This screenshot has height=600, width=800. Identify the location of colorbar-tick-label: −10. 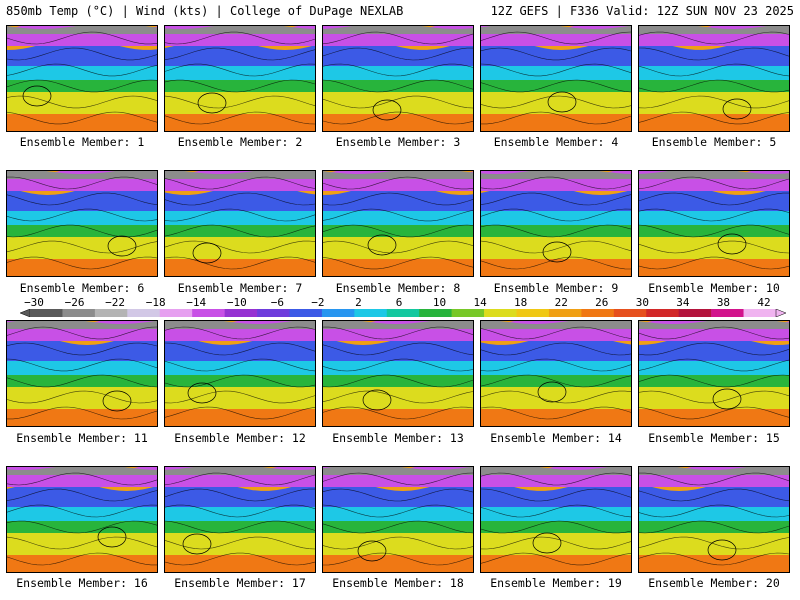
(236, 302).